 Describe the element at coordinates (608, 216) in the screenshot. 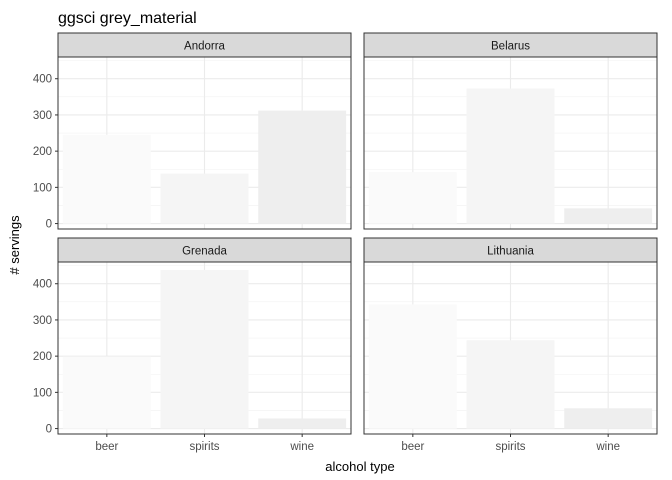

I see `bar-belarus-wine` at that location.